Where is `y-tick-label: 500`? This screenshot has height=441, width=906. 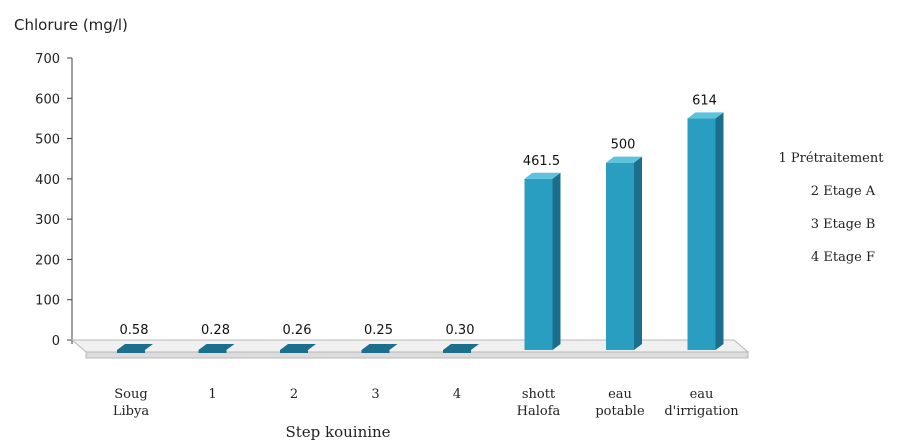
y-tick-label: 500 is located at coordinates (47, 140).